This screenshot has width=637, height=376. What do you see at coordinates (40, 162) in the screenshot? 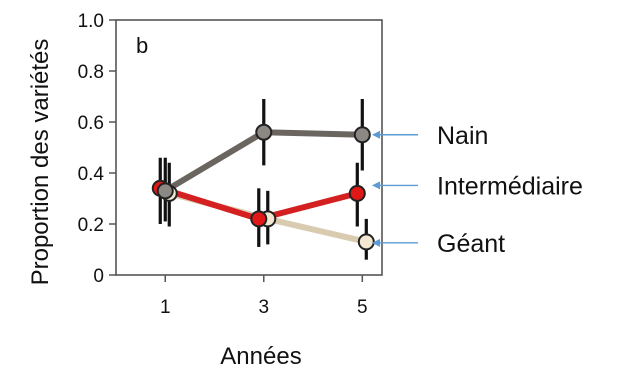
I see `y-axis-title: Proportion des variétés` at bounding box center [40, 162].